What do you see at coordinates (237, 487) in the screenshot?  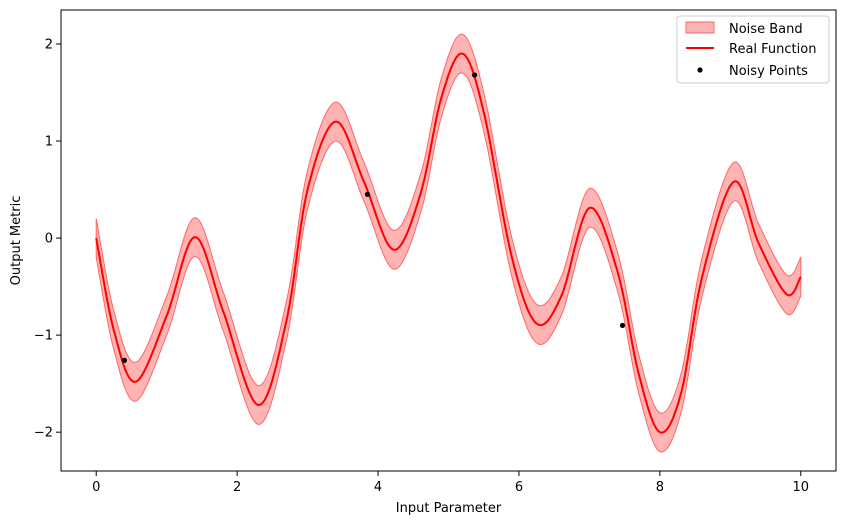 I see `x-tick-label: 2` at bounding box center [237, 487].